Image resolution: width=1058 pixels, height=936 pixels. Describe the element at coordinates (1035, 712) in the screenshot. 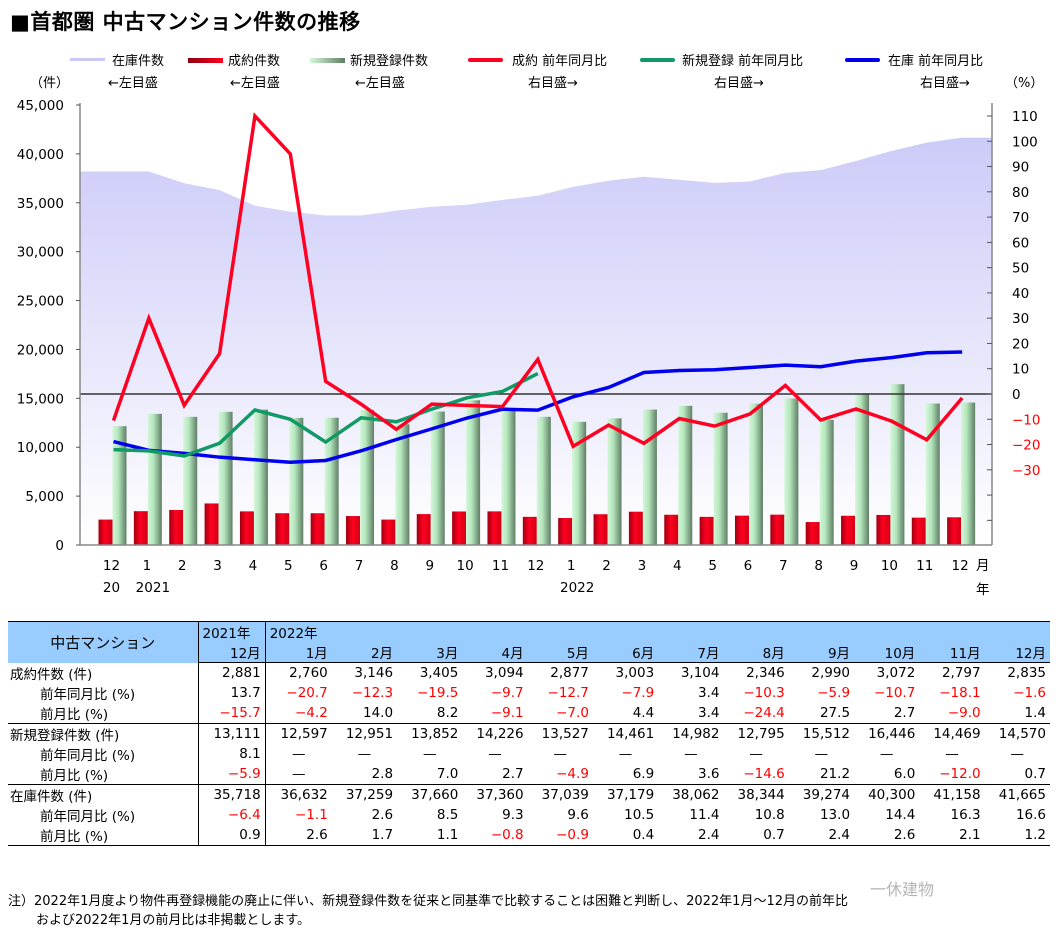

I see `table-cell: 1.4` at that location.